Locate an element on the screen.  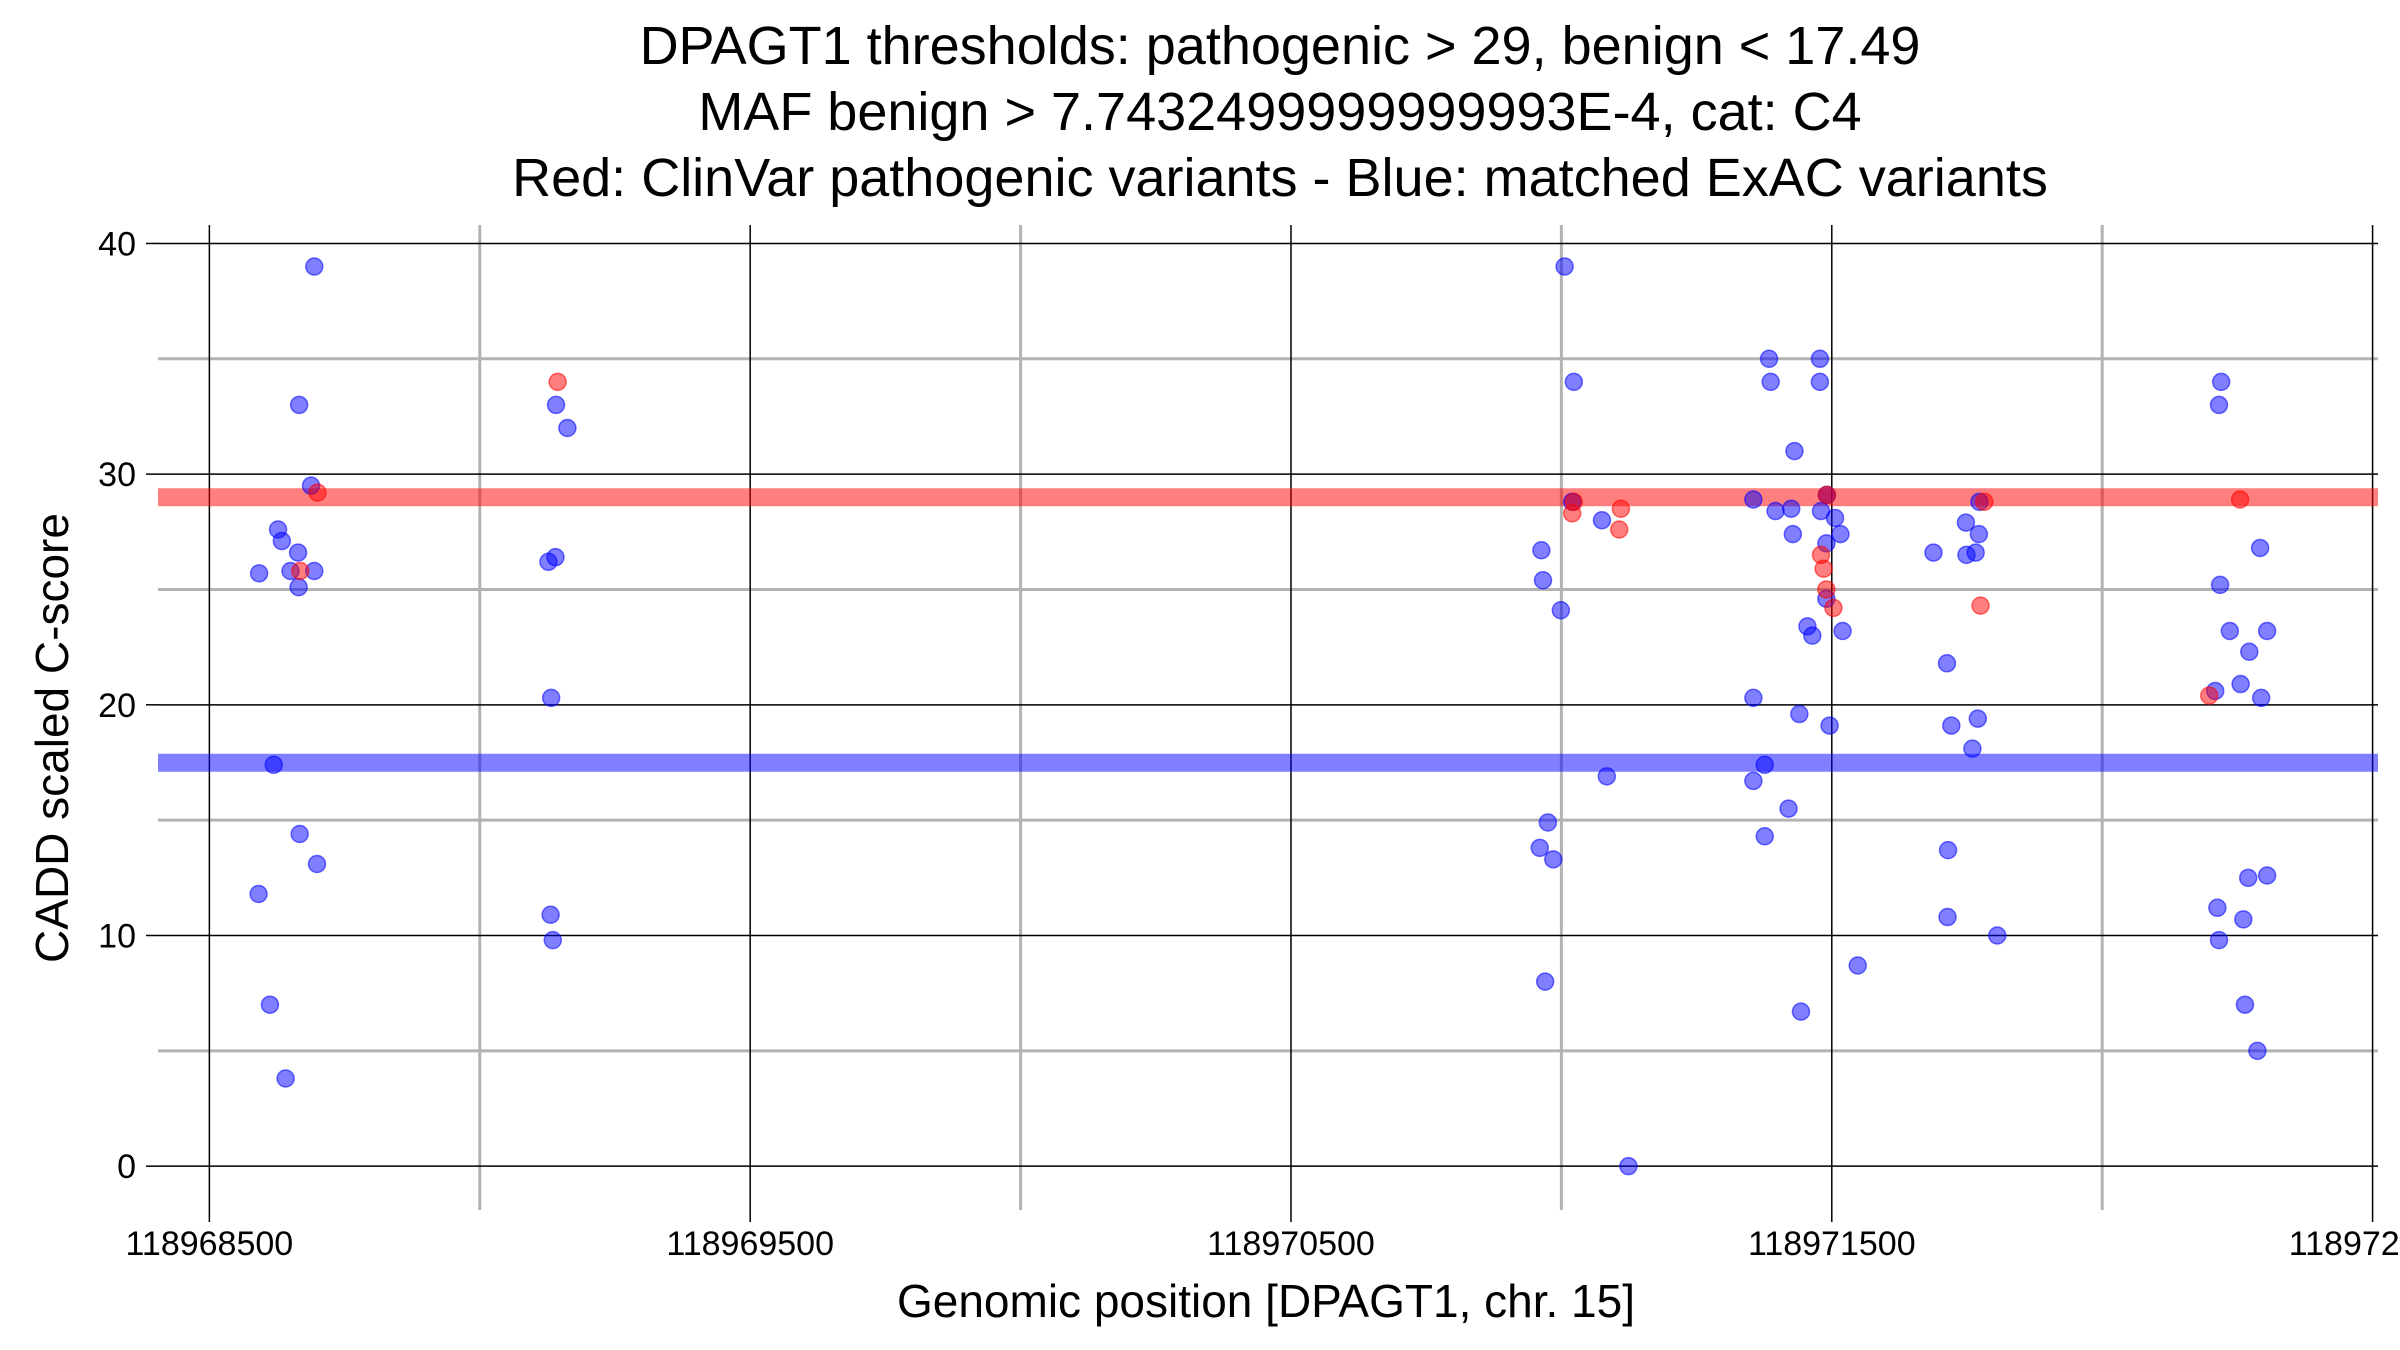
y-tick-label: 10 is located at coordinates (117, 936).